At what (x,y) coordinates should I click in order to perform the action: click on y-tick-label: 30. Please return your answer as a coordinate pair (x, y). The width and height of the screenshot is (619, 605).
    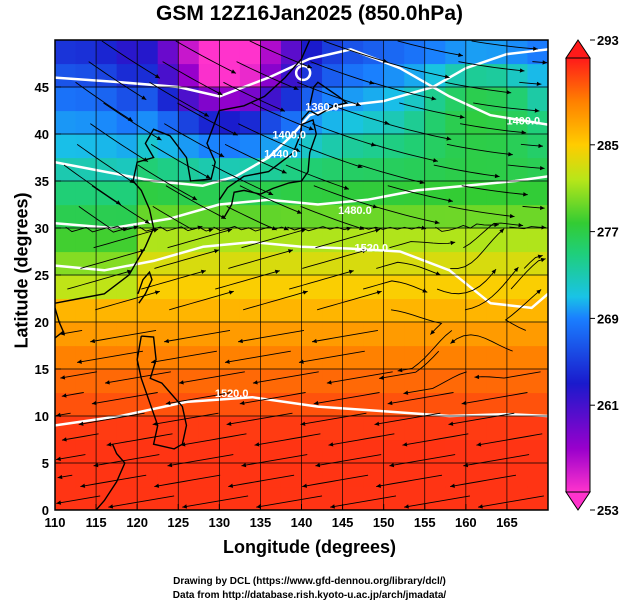
    Looking at the image, I should click on (42, 228).